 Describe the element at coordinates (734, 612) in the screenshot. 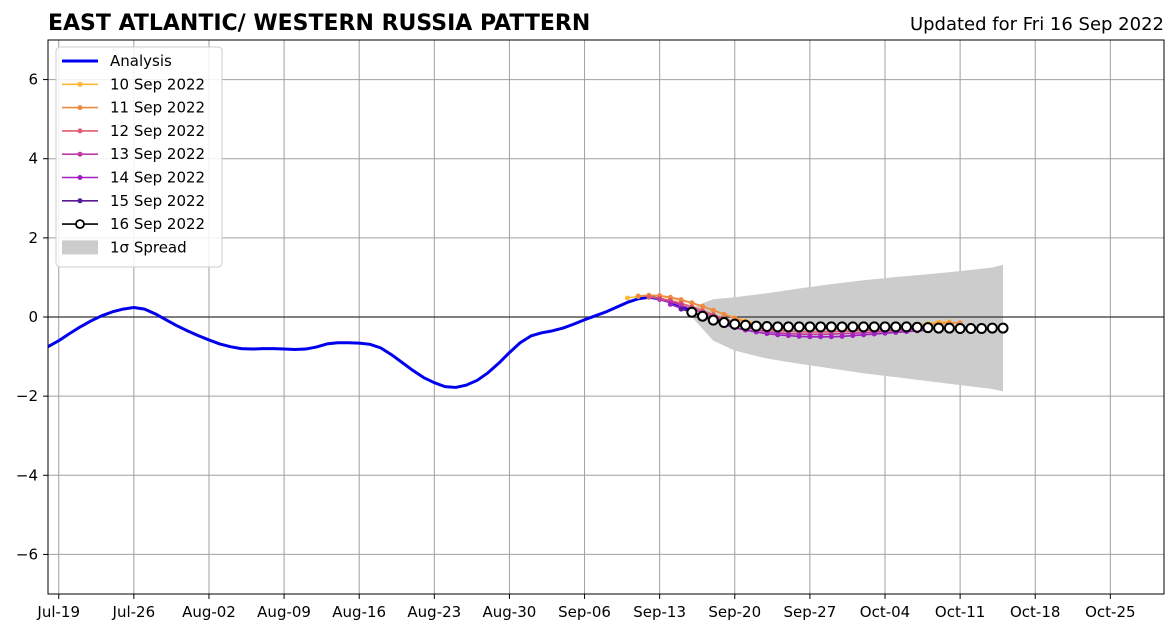

I see `x-tick-label: Sep-20` at that location.